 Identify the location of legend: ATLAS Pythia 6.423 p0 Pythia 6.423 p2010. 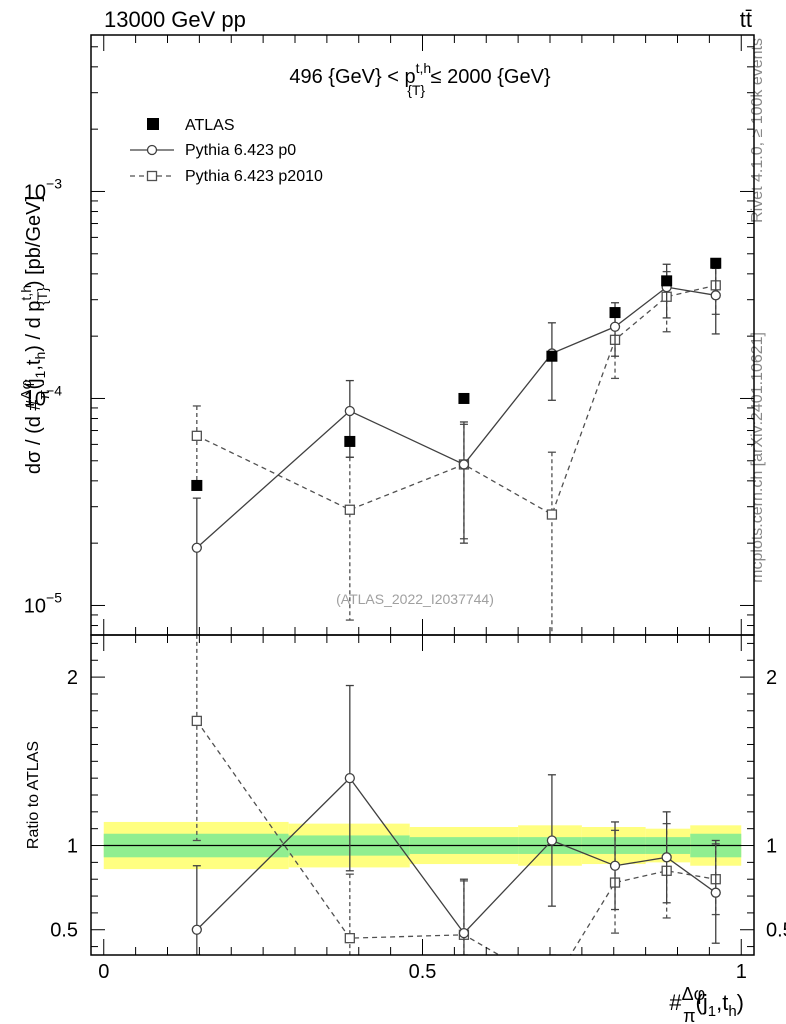
(226, 151).